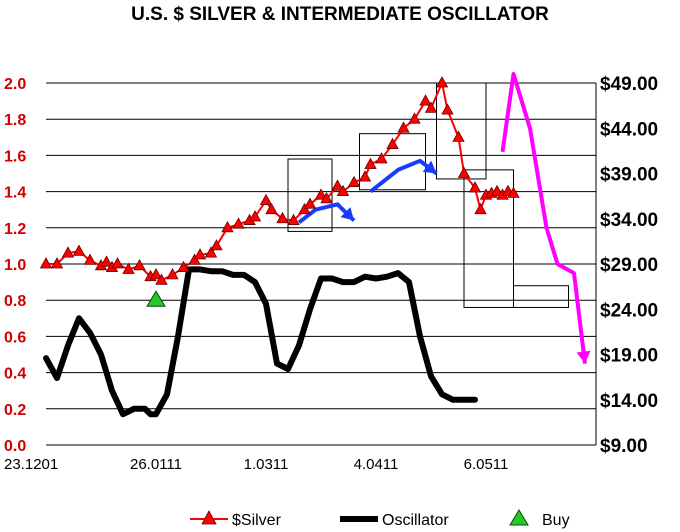  Describe the element at coordinates (156, 464) in the screenshot. I see `x-tick-label: 26.0111` at that location.